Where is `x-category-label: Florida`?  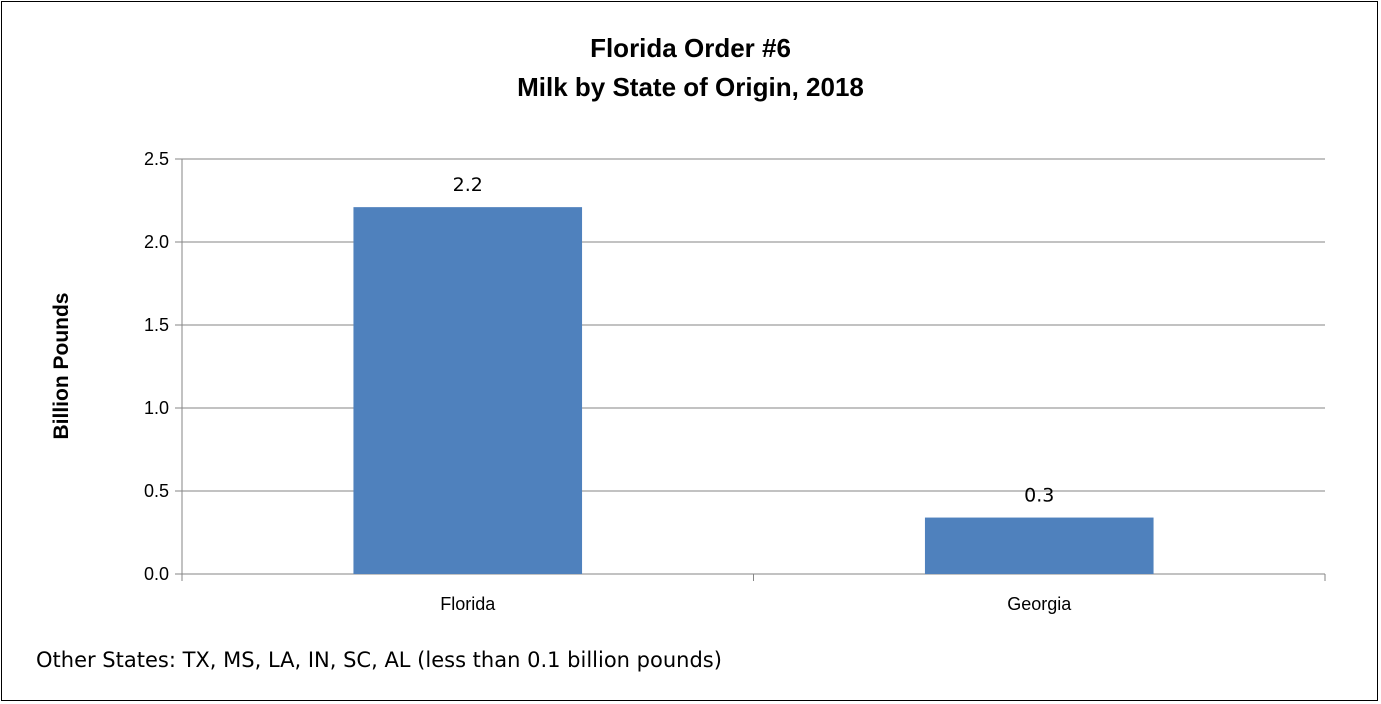
x-category-label: Florida is located at coordinates (468, 604).